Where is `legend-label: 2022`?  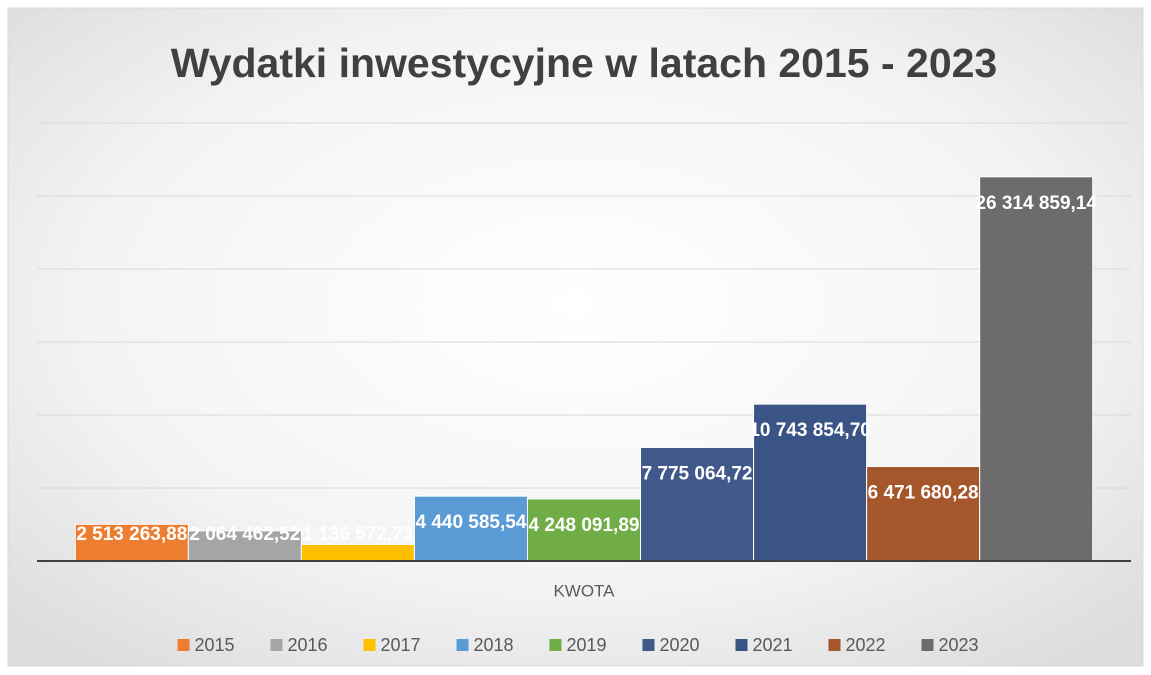 legend-label: 2022 is located at coordinates (866, 645).